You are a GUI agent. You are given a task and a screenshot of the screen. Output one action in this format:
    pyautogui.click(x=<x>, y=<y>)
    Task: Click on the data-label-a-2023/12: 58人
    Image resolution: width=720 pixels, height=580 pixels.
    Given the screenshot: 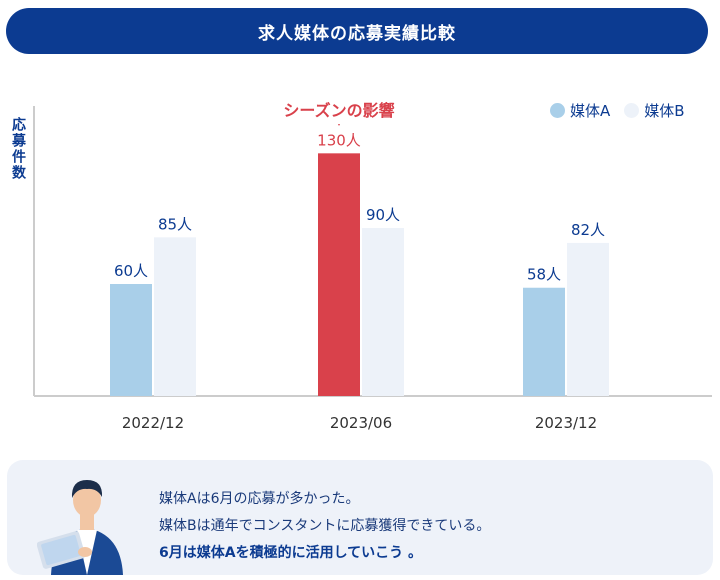 What is the action you would take?
    pyautogui.click(x=544, y=275)
    